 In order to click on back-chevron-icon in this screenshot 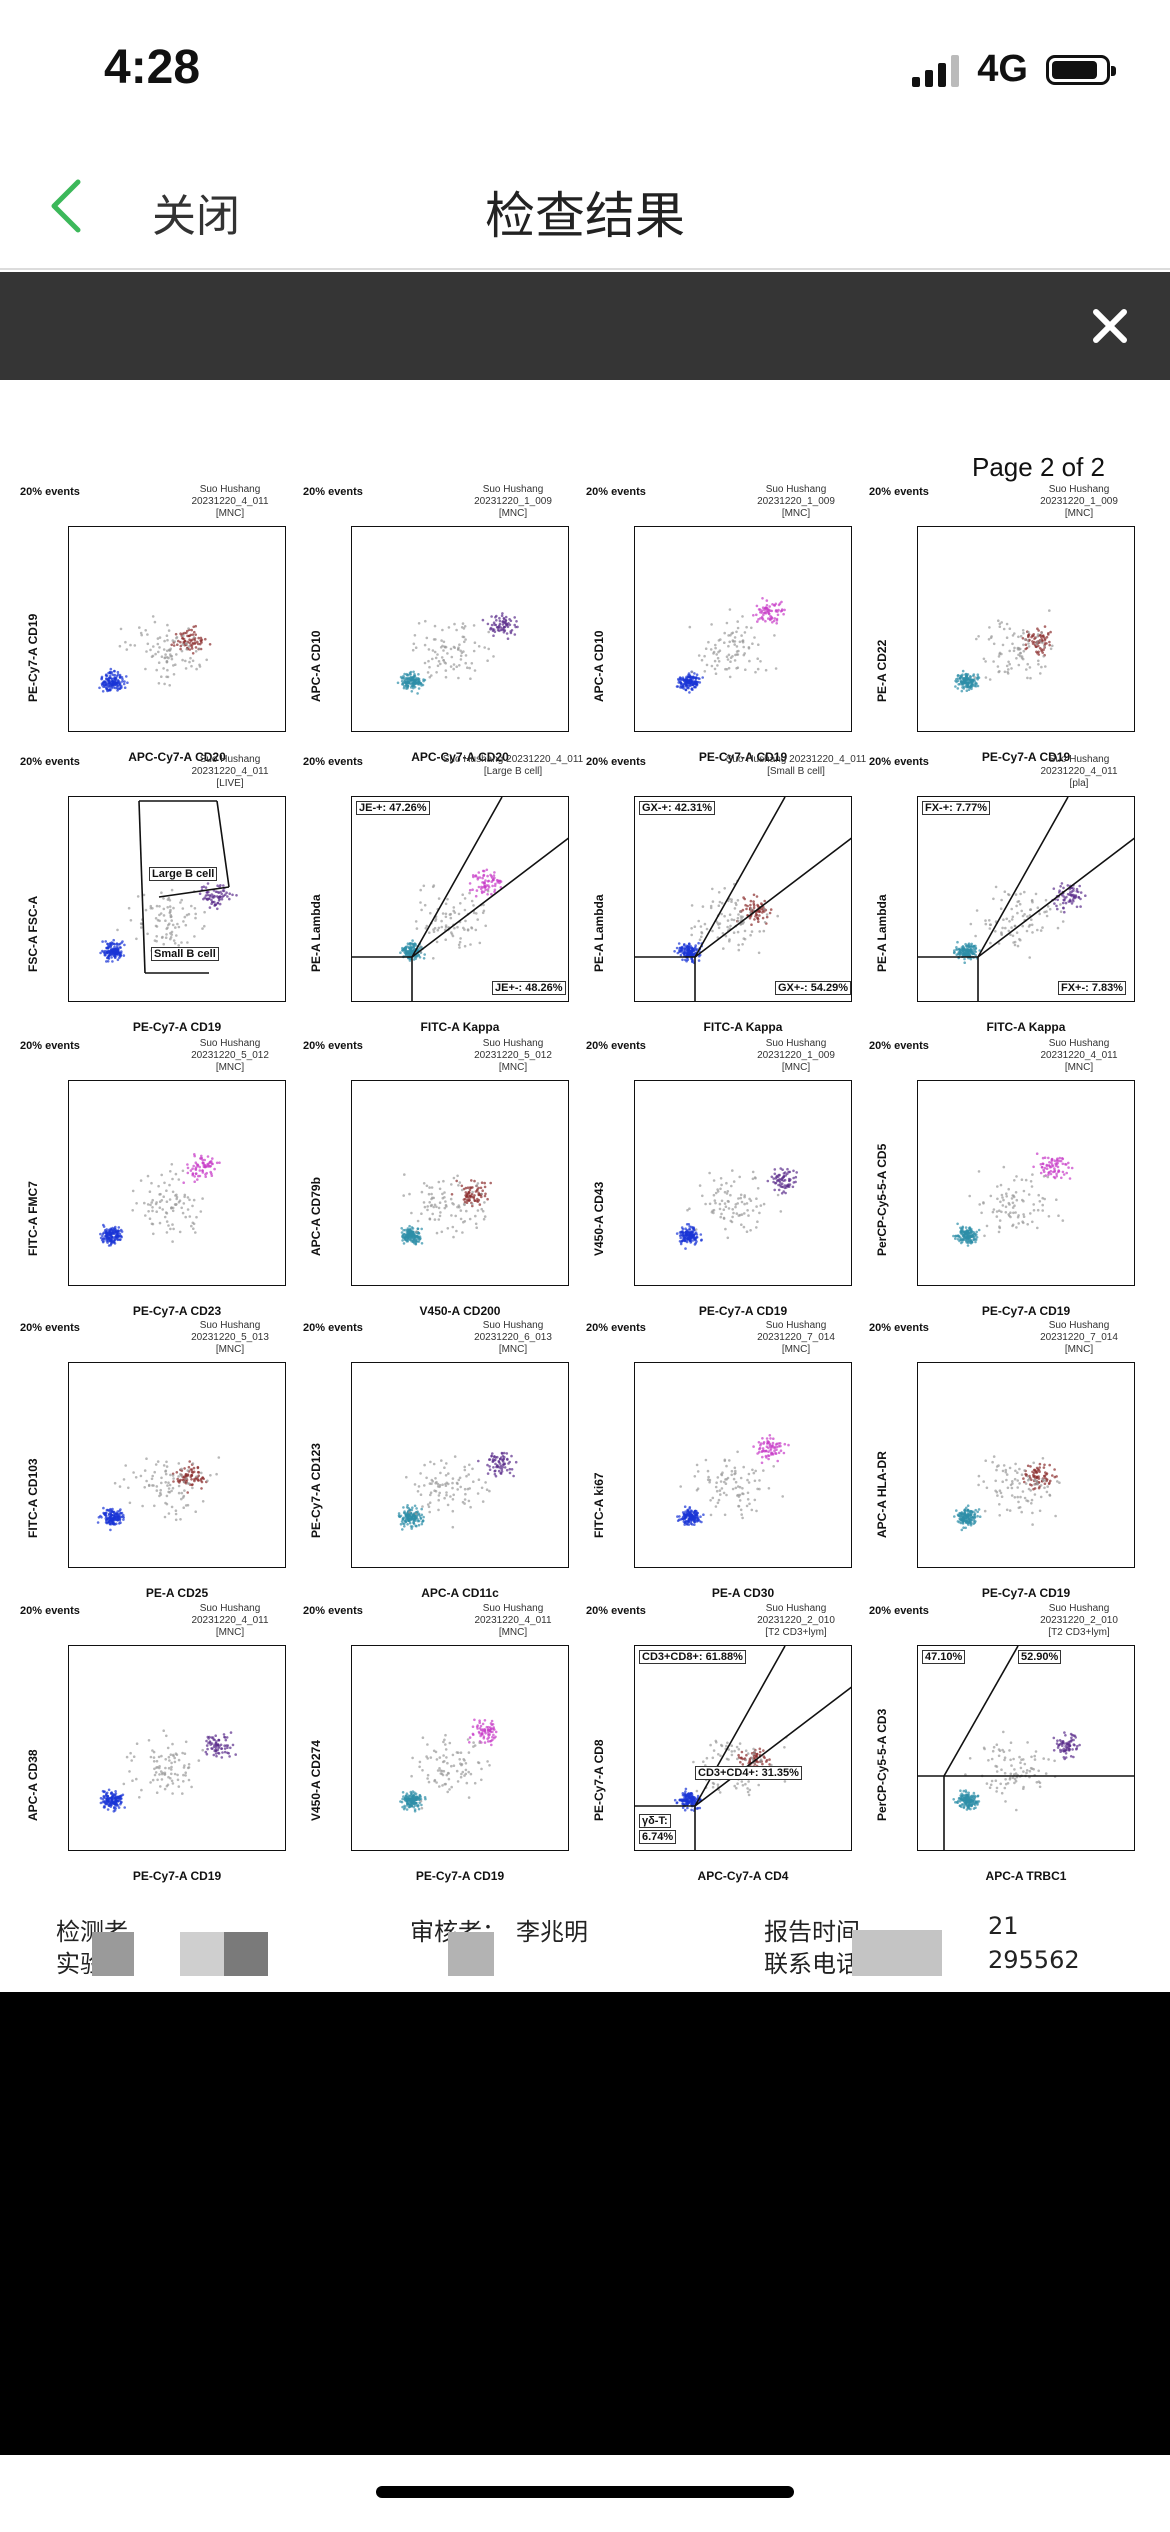, I will do `click(67, 206)`.